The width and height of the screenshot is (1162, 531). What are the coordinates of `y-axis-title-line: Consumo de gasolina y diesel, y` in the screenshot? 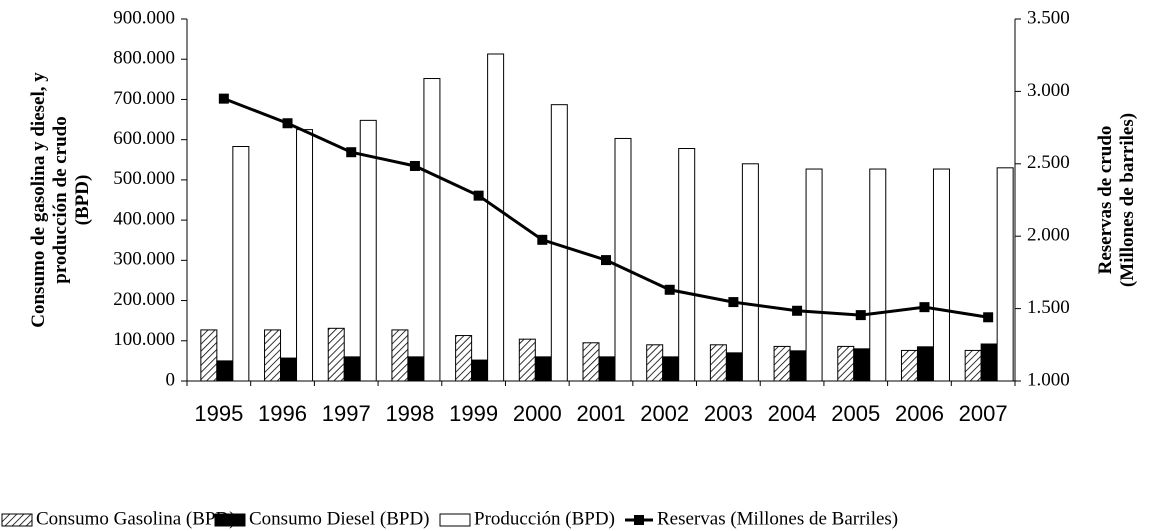 It's located at (38, 200).